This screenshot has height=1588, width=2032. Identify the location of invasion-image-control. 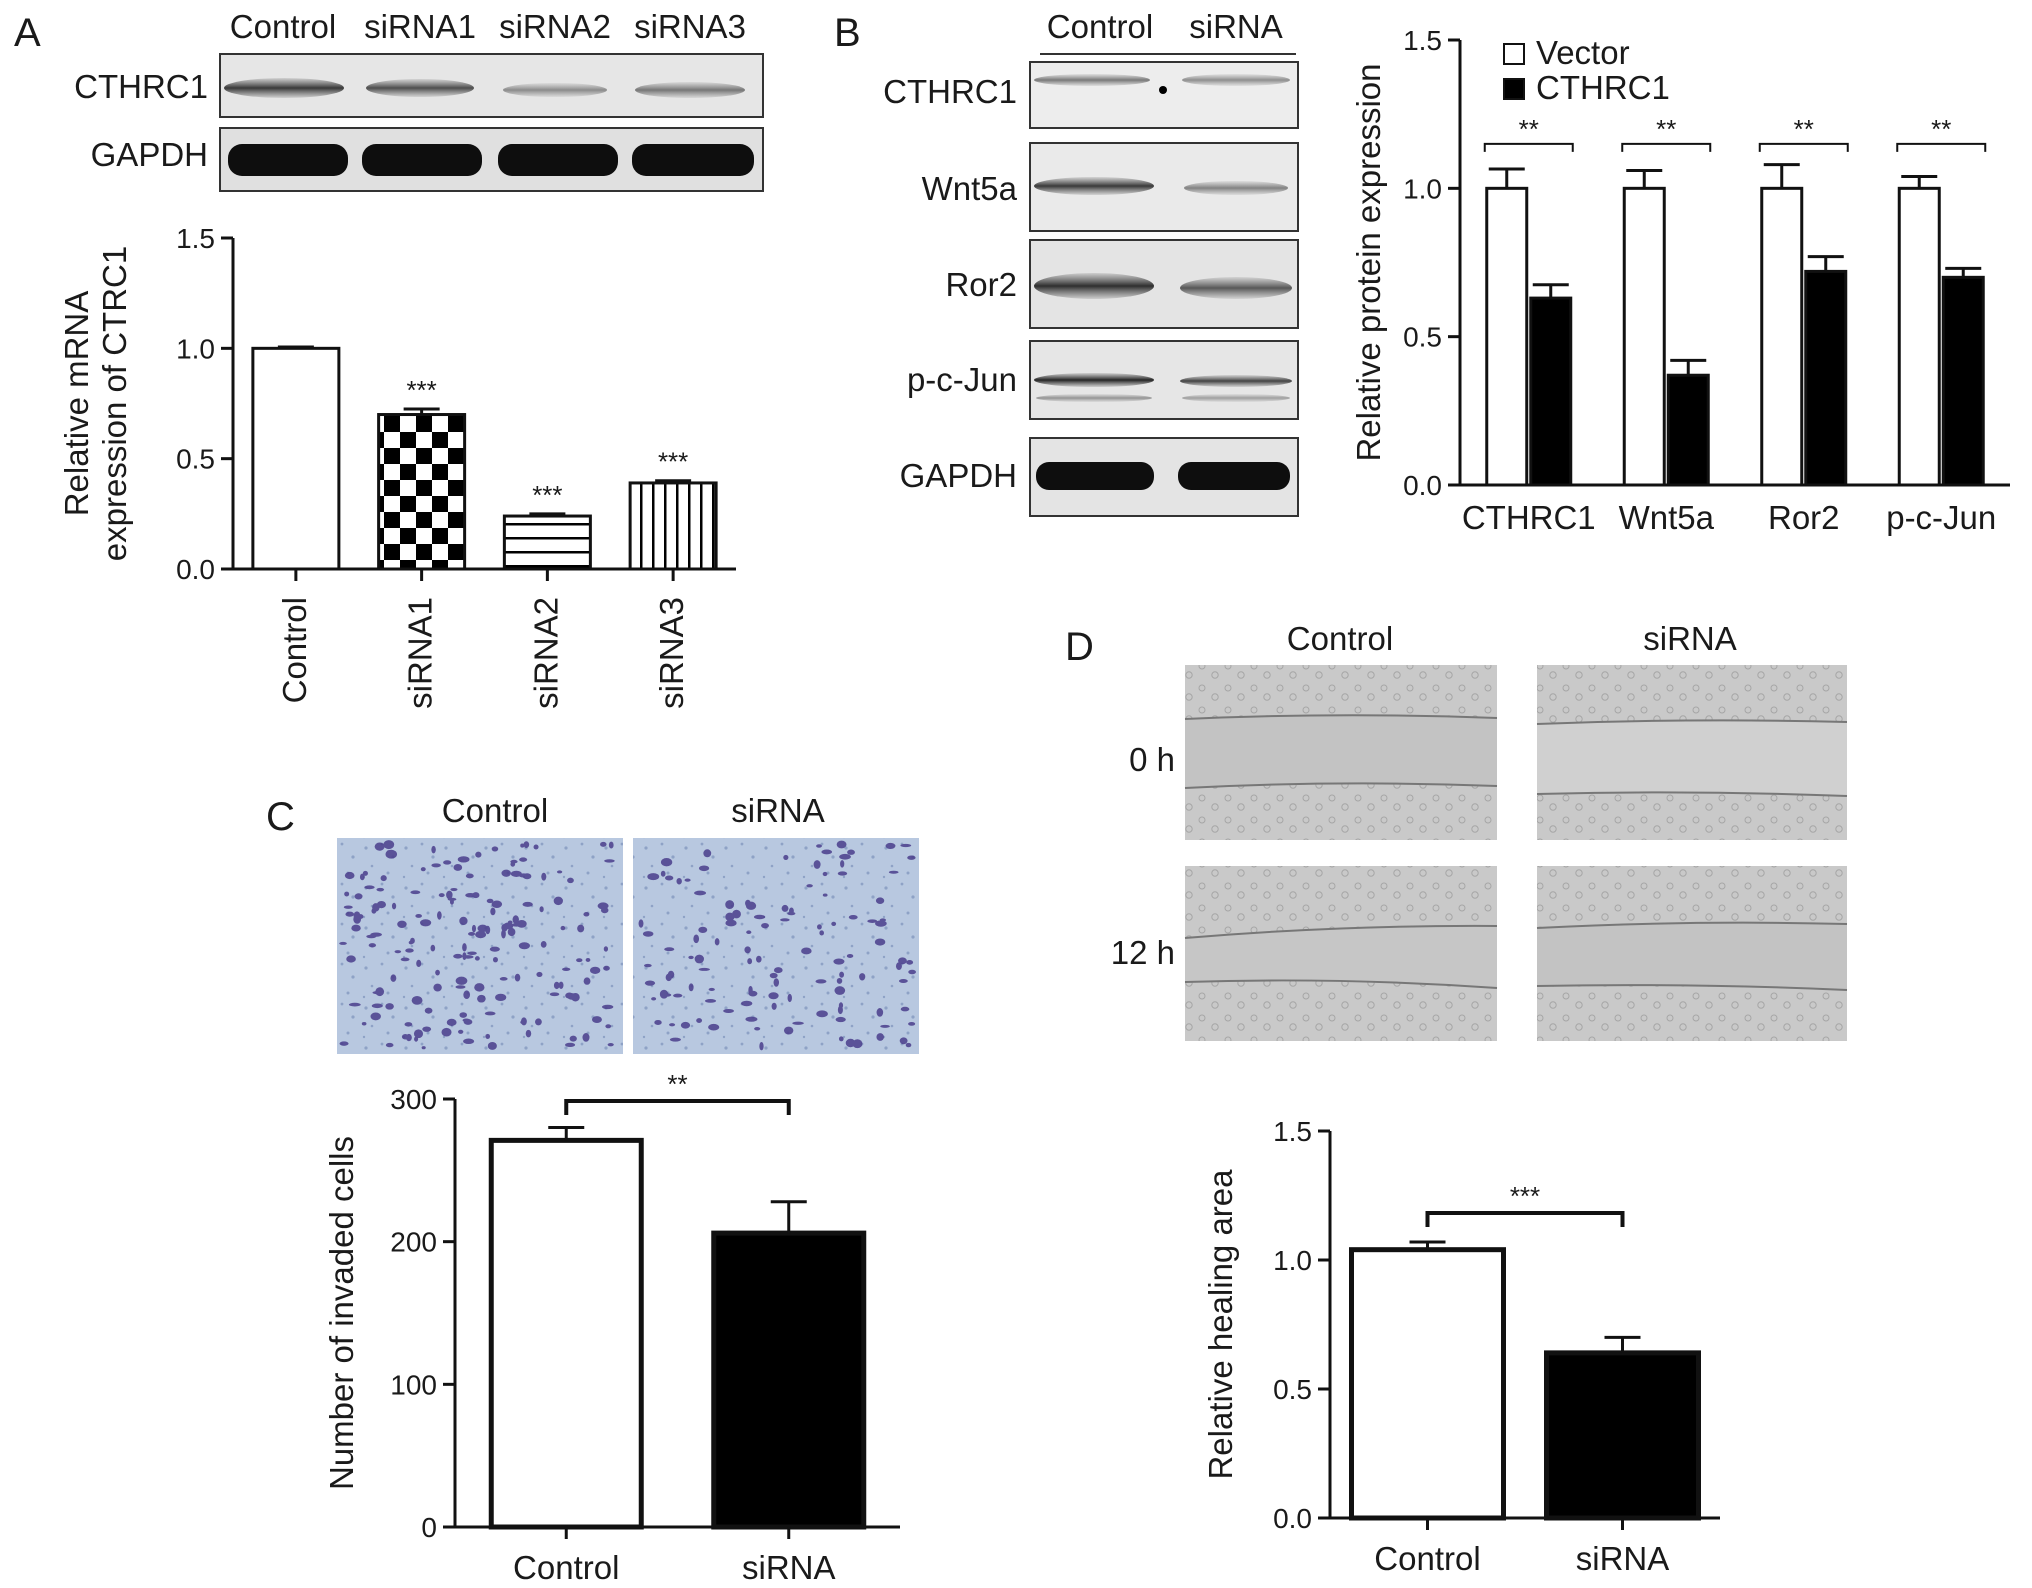
(480, 946).